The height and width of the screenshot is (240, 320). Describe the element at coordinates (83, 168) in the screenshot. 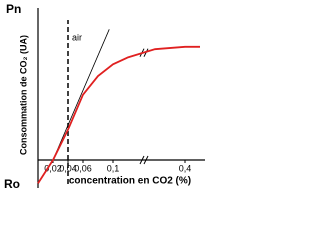

I see `x-tick-label: 0,06` at that location.